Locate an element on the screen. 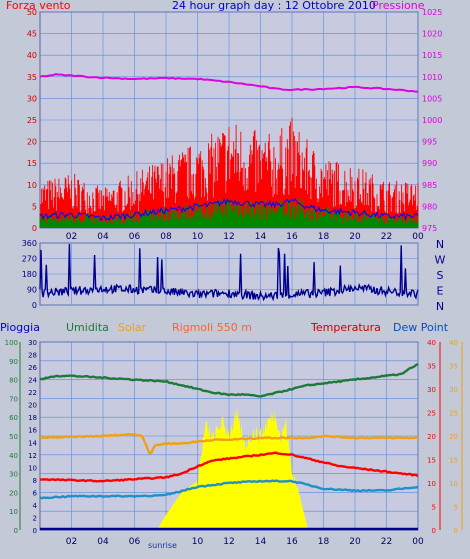 The height and width of the screenshot is (559, 470). direction-compass-tick: S is located at coordinates (440, 275).